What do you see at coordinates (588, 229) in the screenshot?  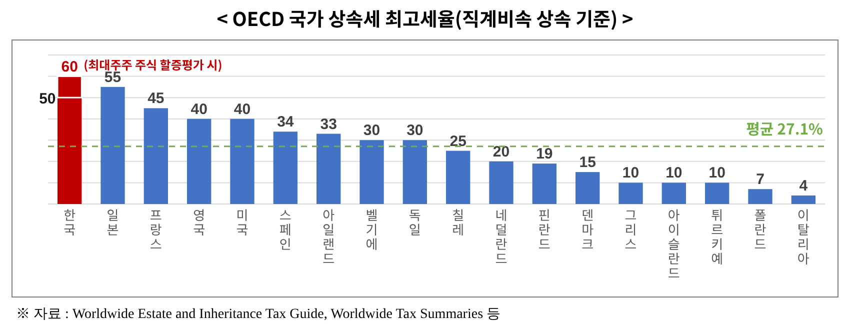 I see `x-tick-label: 덴마크` at bounding box center [588, 229].